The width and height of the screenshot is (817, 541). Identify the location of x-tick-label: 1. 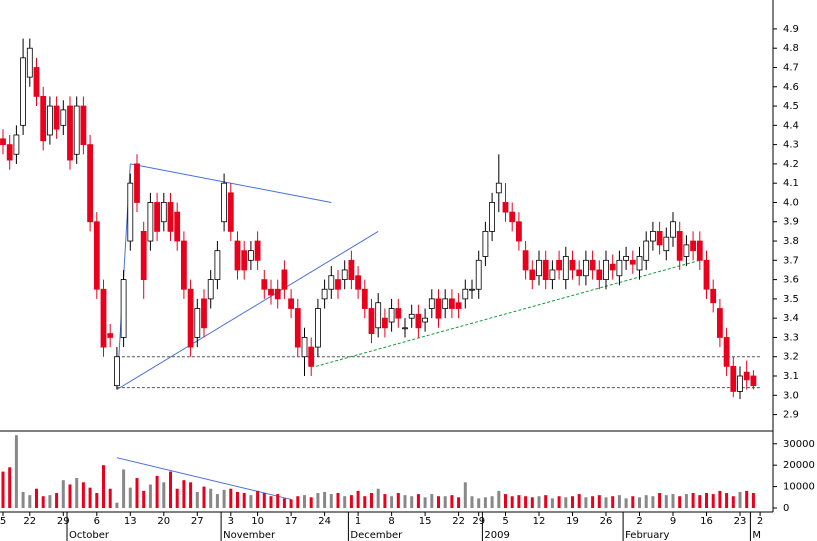
(358, 521).